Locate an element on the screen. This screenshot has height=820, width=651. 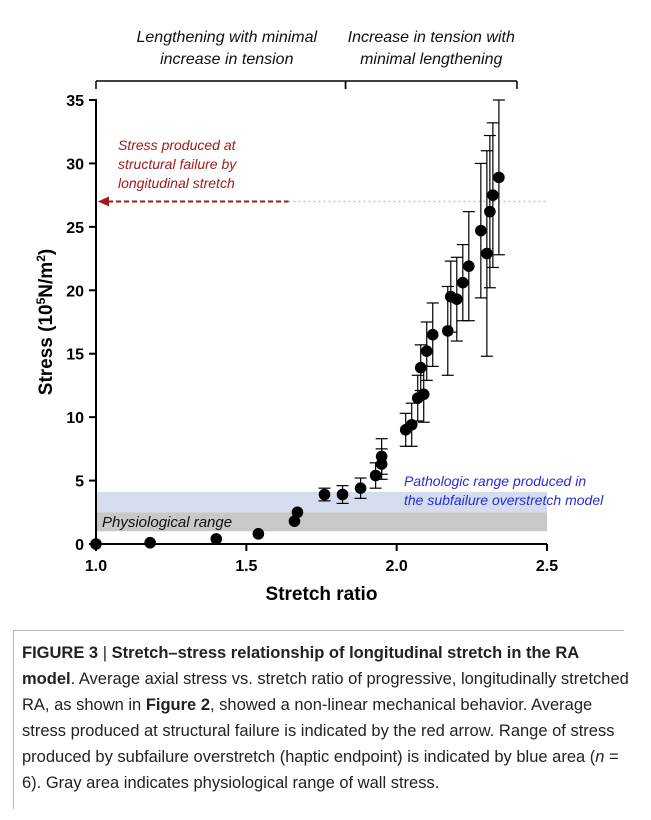
failure-label-line3: longitudinal stretch is located at coordinates (176, 183).